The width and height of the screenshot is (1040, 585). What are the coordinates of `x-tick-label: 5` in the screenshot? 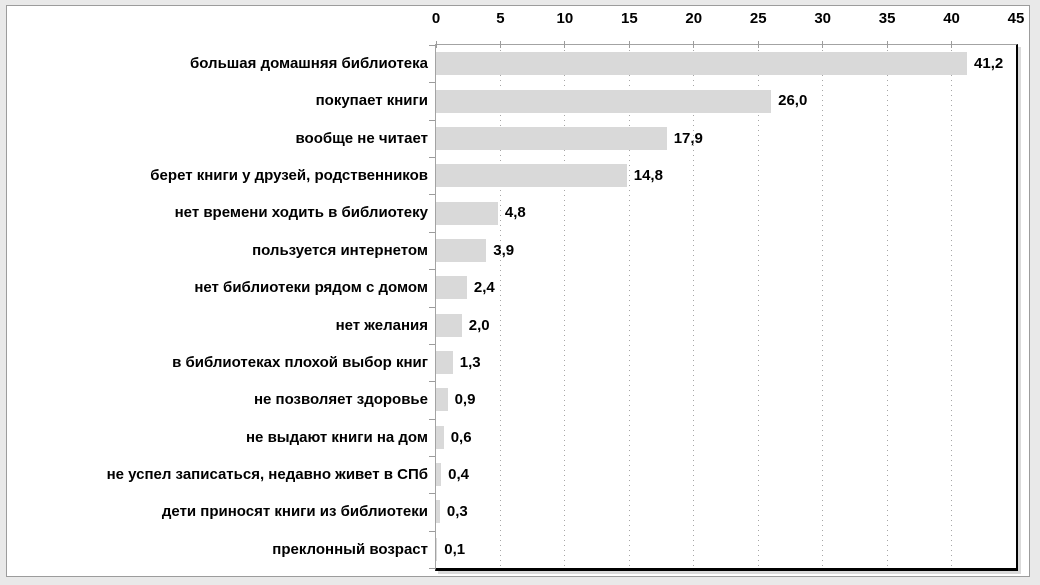 It's located at (500, 18).